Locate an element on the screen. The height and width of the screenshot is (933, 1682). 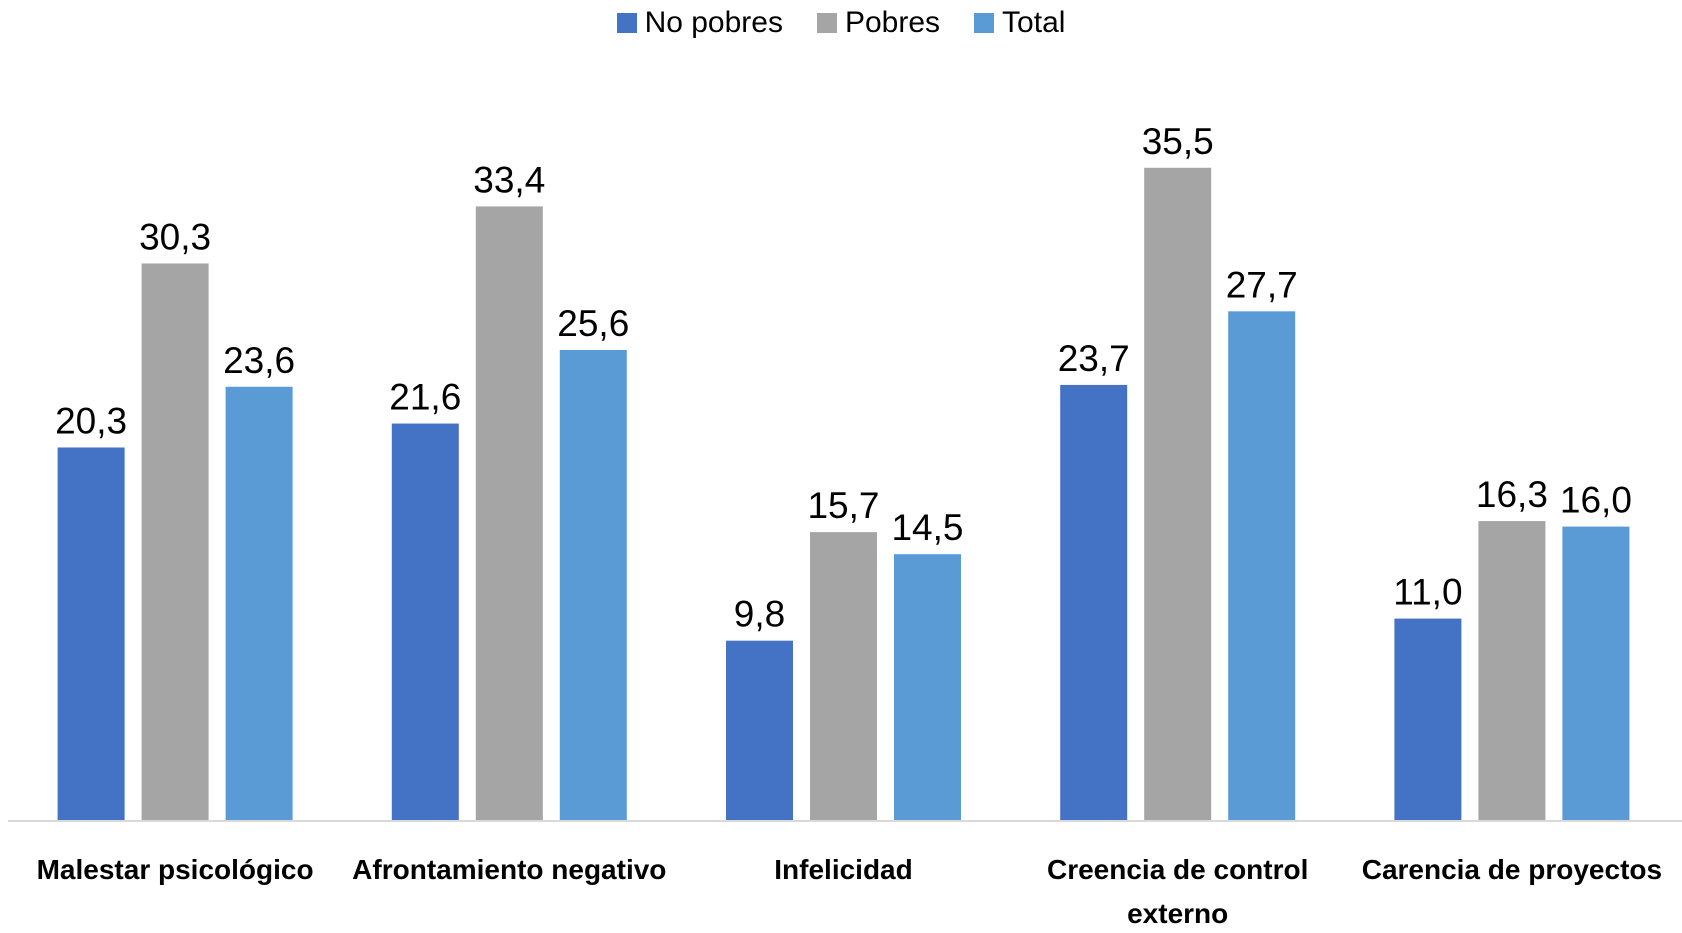
x-tick-label: Carencia de proyectos is located at coordinates (1512, 869).